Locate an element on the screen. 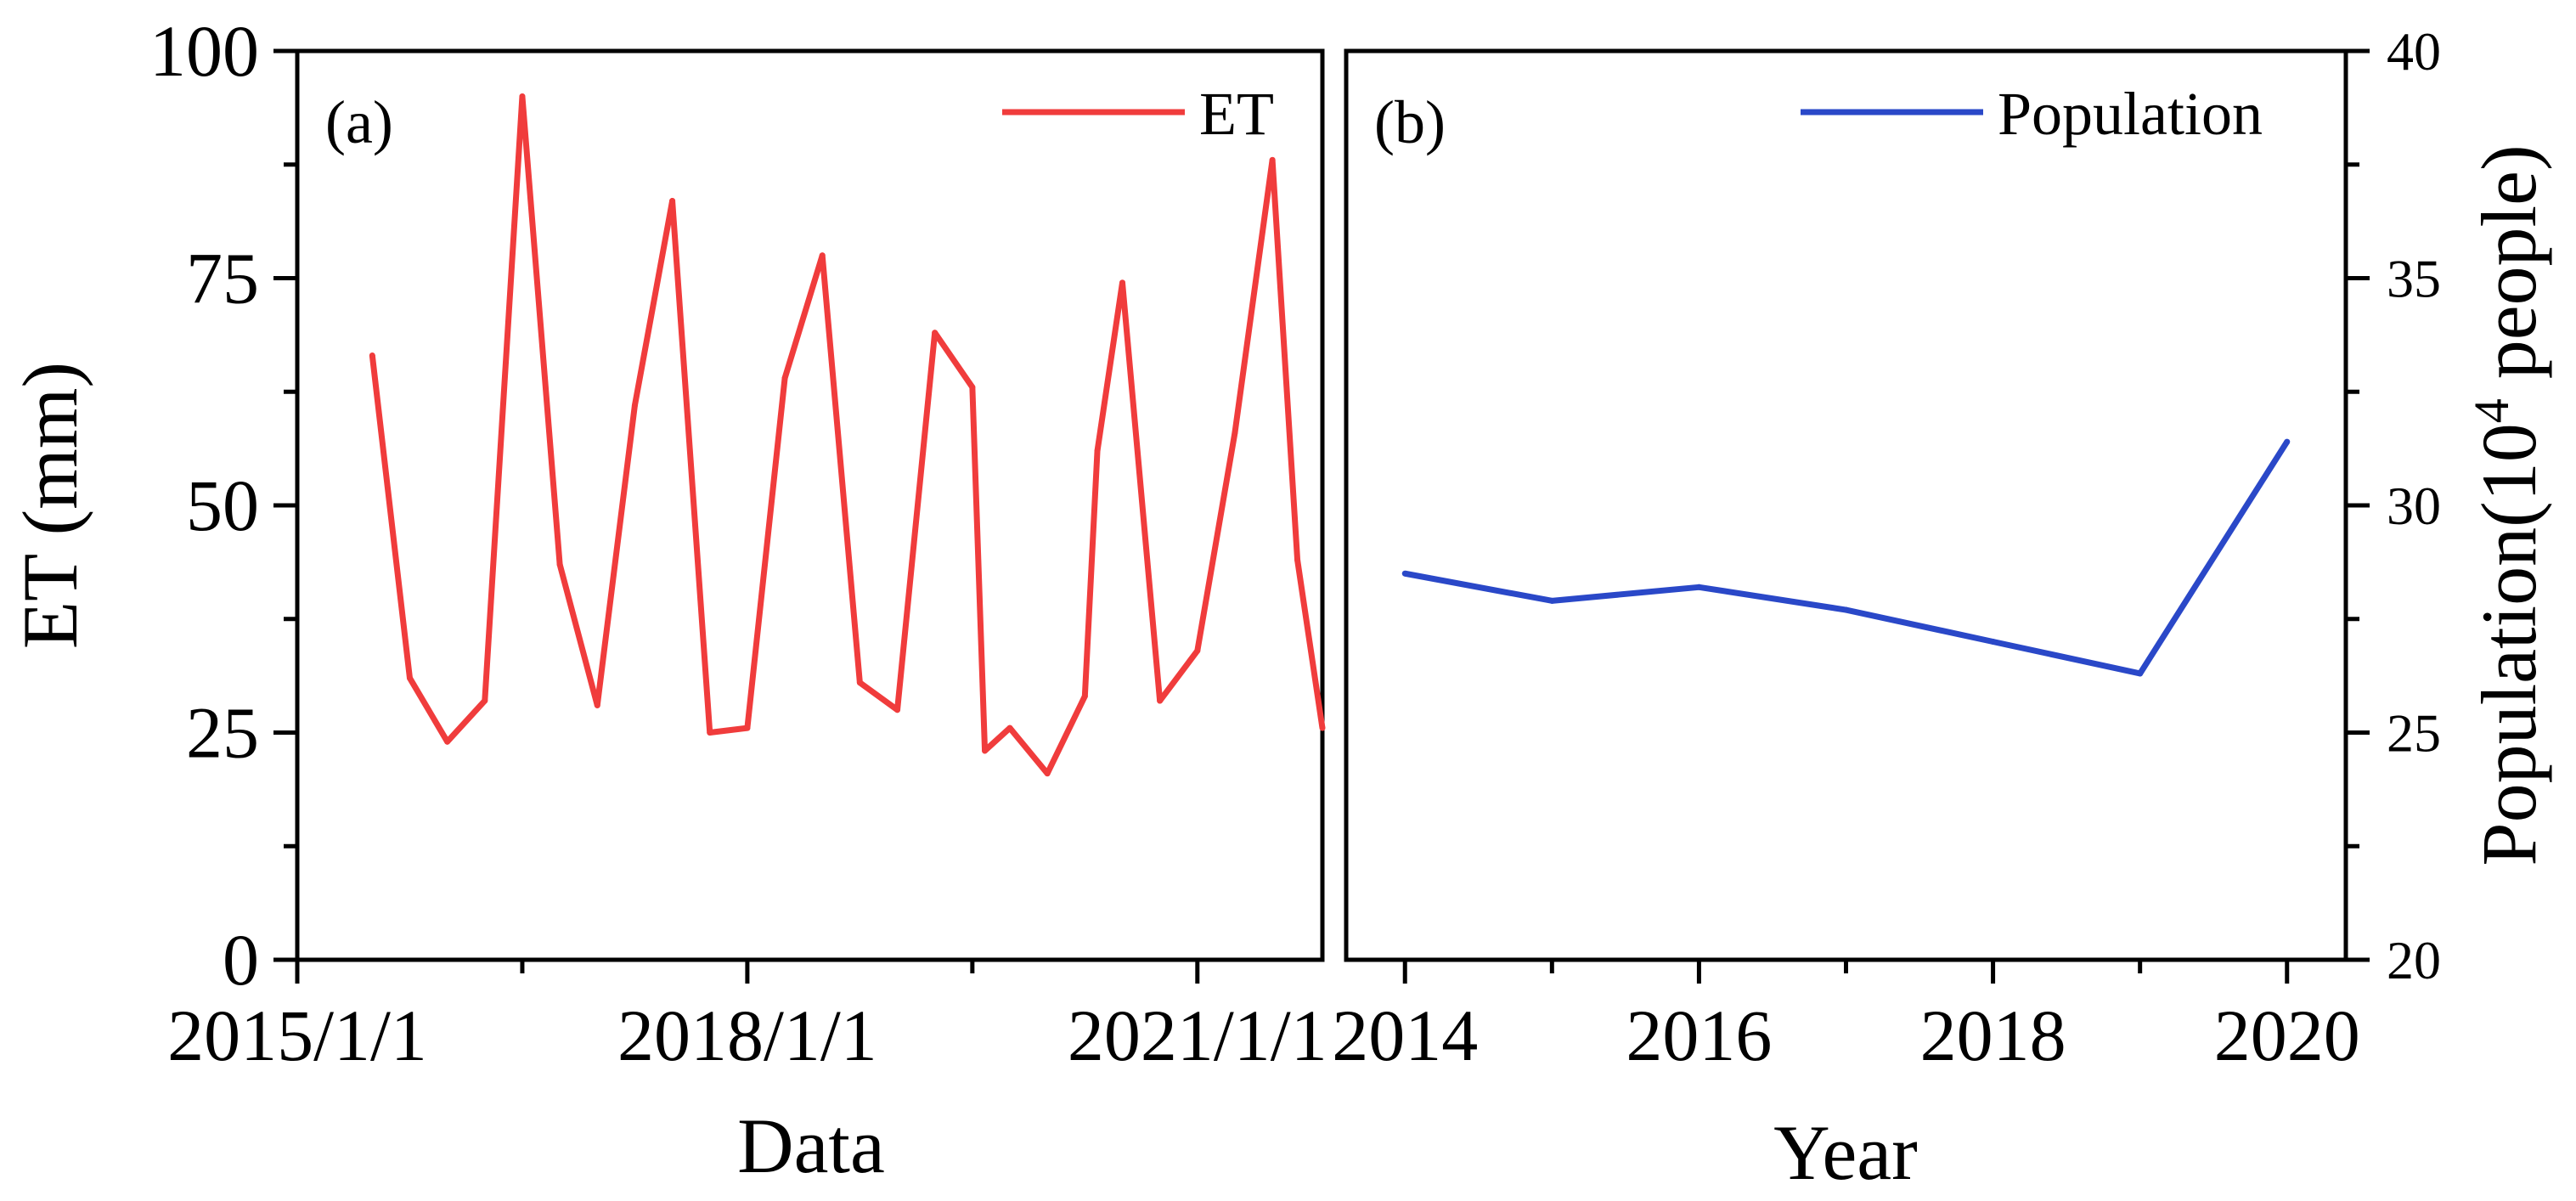 This screenshot has width=2576, height=1201. panel-a-y-tick-label: 100 is located at coordinates (204, 51).